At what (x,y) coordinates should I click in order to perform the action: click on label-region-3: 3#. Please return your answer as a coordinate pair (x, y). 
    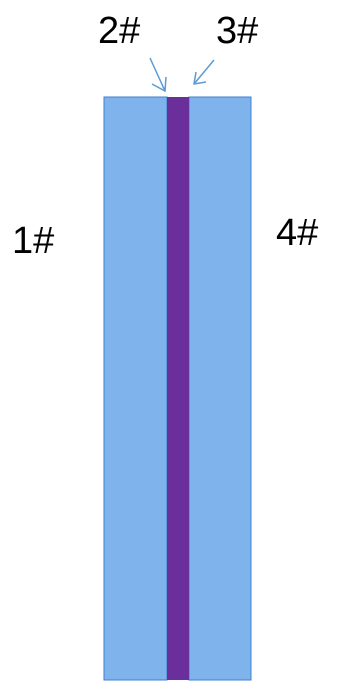
    Looking at the image, I should click on (237, 31).